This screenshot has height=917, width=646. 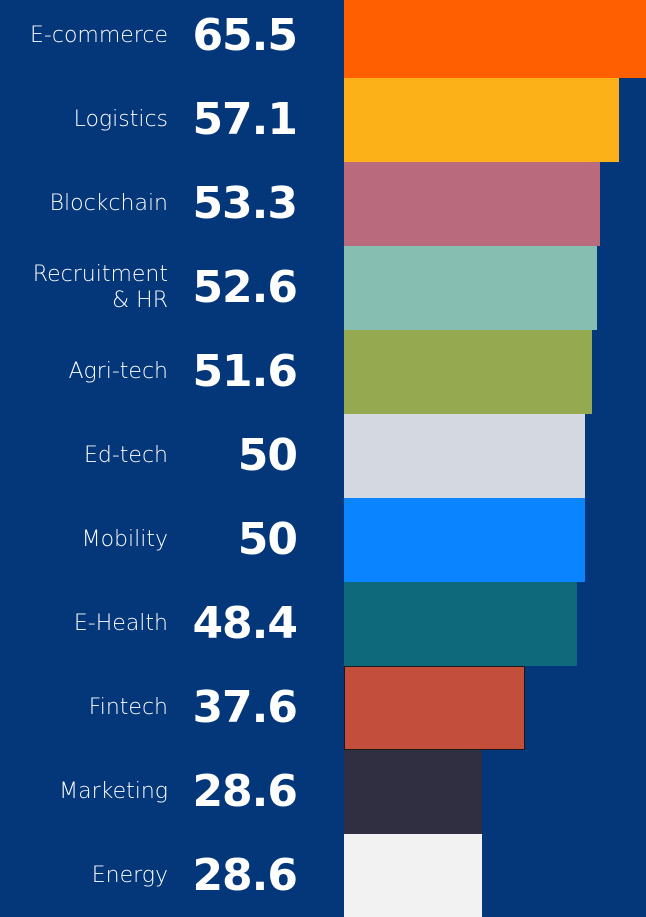 What do you see at coordinates (120, 623) in the screenshot?
I see `category-label: E-Health` at bounding box center [120, 623].